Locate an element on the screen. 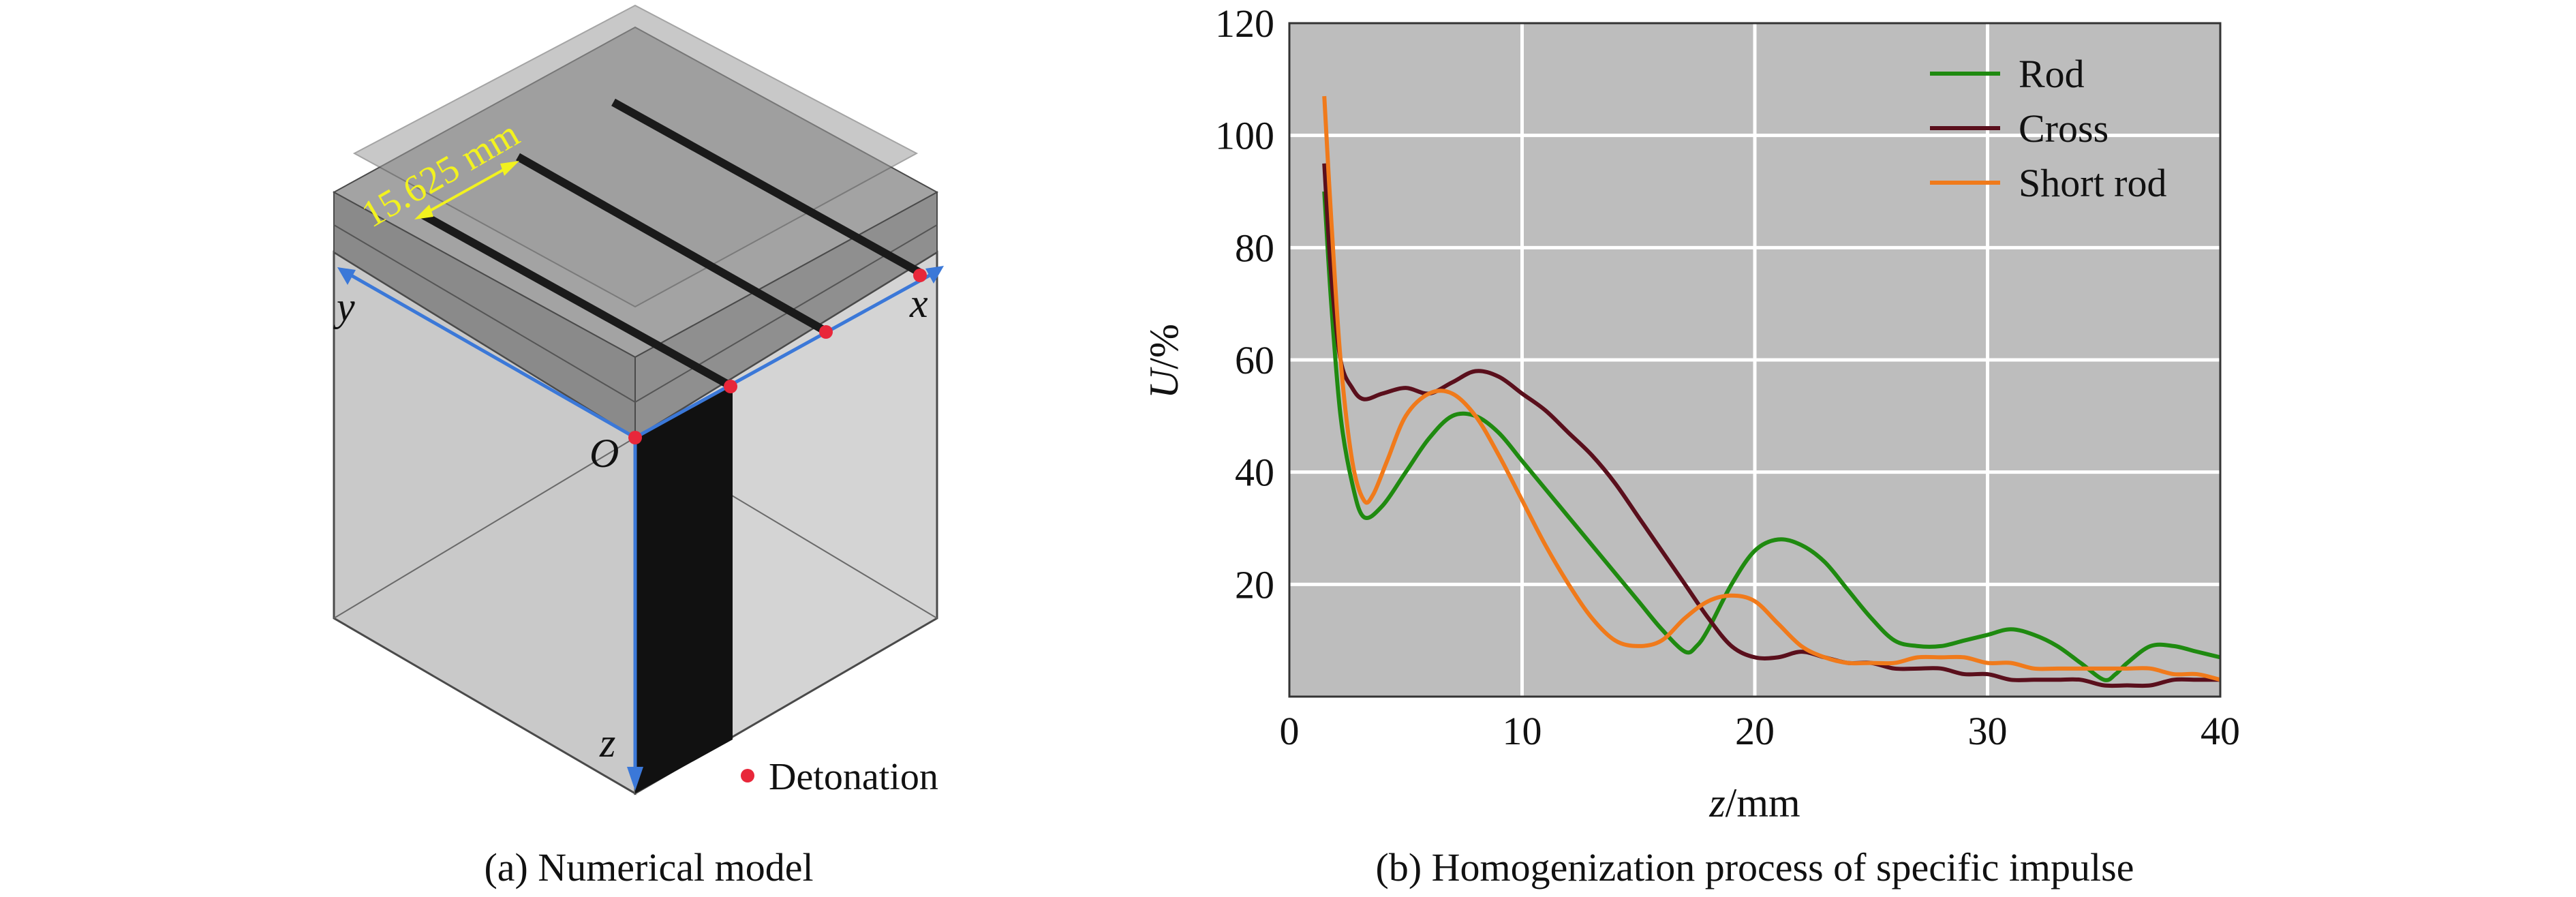 The width and height of the screenshot is (2576, 897). top-plate is located at coordinates (635, 156).